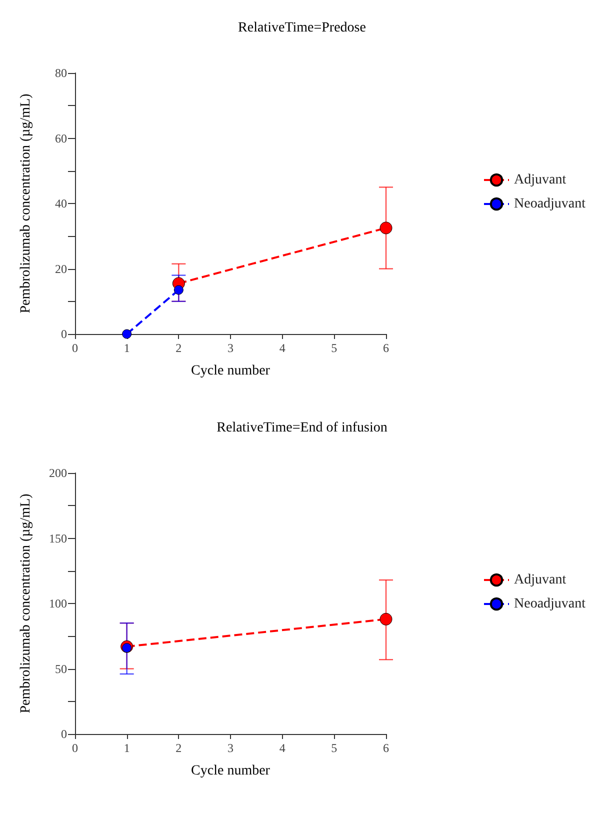  I want to click on y-tick-label: 50, so click(61, 669).